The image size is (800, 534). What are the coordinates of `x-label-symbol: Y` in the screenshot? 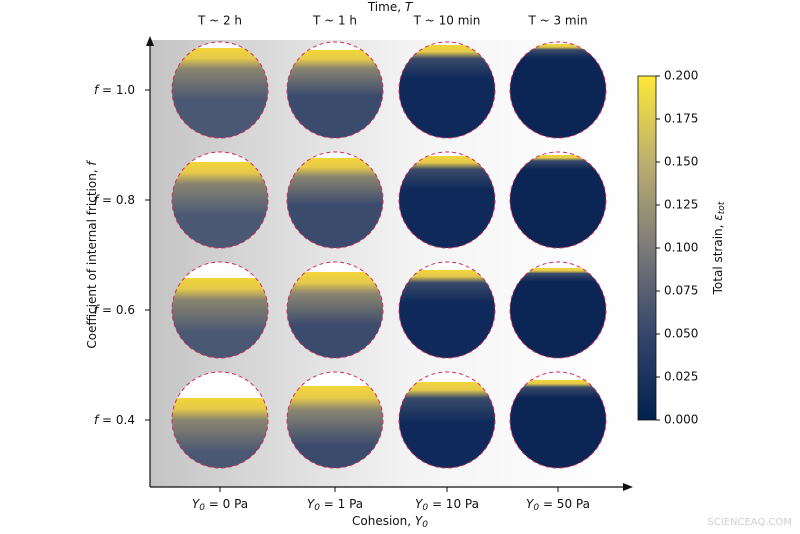 It's located at (419, 521).